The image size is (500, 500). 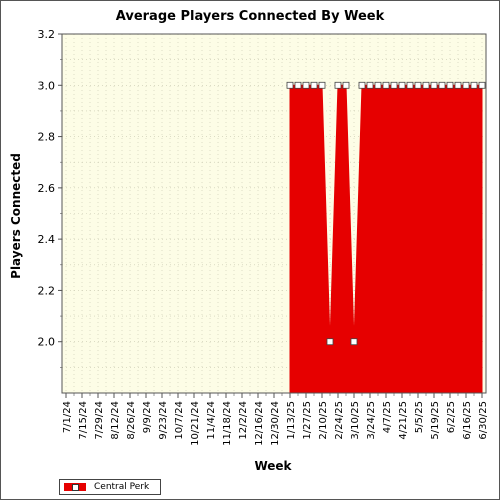 What do you see at coordinates (47, 137) in the screenshot?
I see `y-tick-label: 2.8` at bounding box center [47, 137].